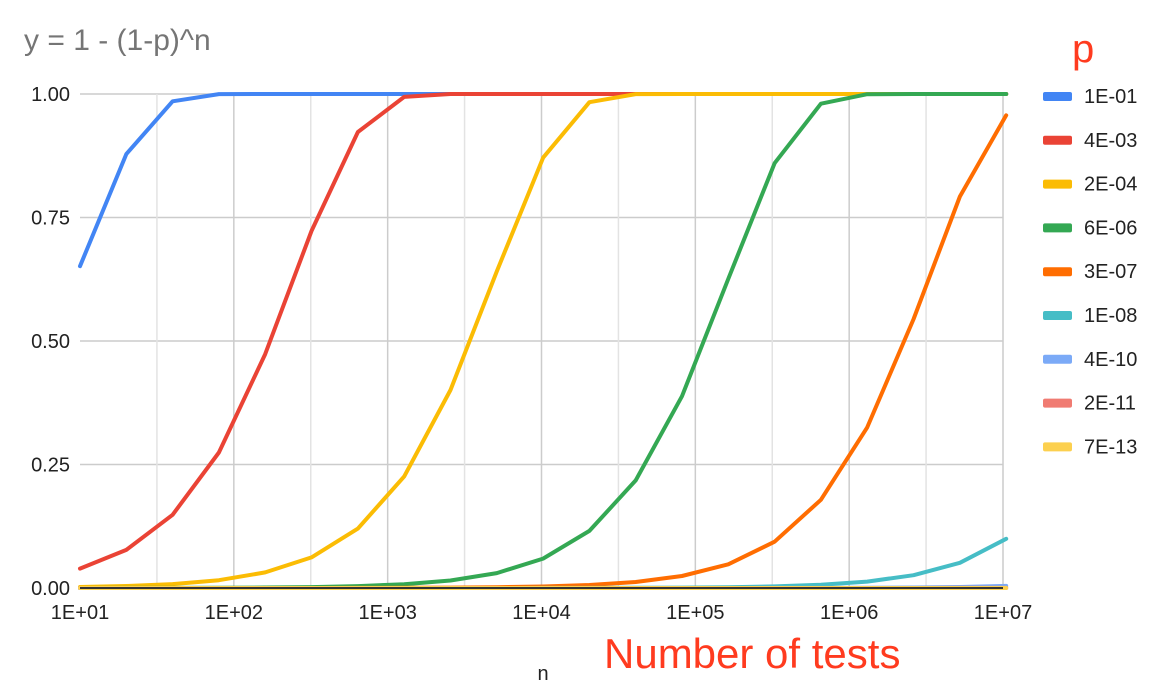 This screenshot has height=691, width=1176. I want to click on x-axis-label: n, so click(542, 674).